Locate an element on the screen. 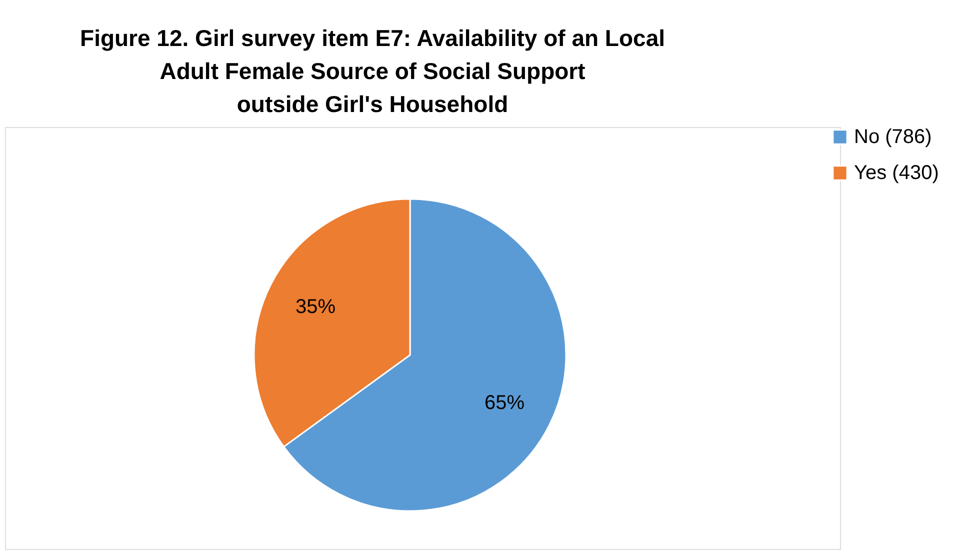  chart-title: Figure 12. Girl survey item E7: Availability of an Local Adult Female Source of Social Support outside Girl's Household is located at coordinates (372, 71).